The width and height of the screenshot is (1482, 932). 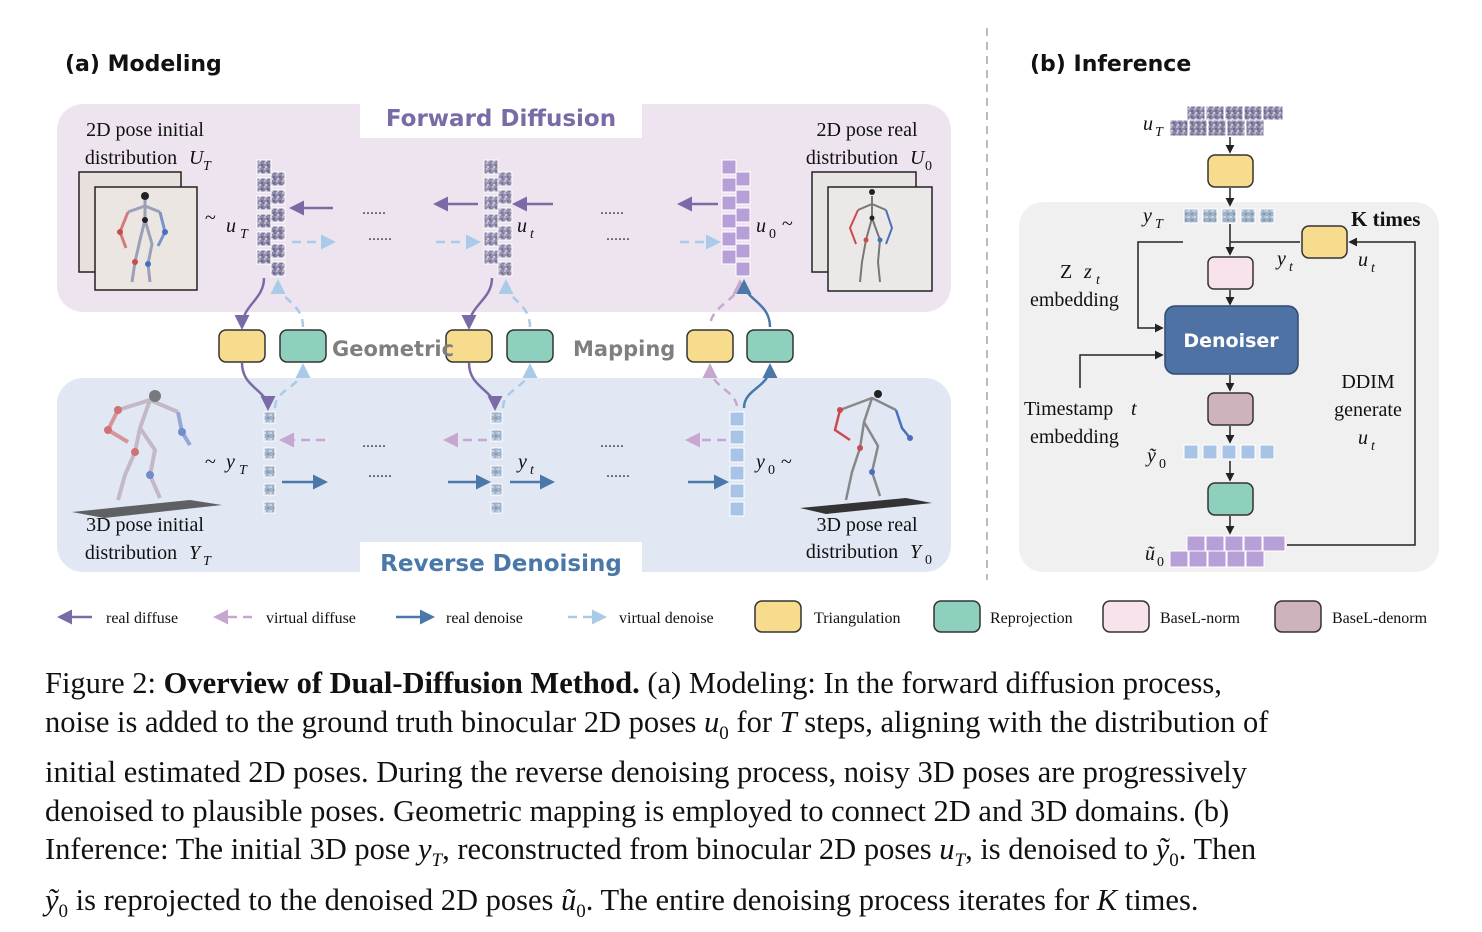 I want to click on caption-line-5-text-d: , reconstructed from binocular 2D poses, so click(x=687, y=849).